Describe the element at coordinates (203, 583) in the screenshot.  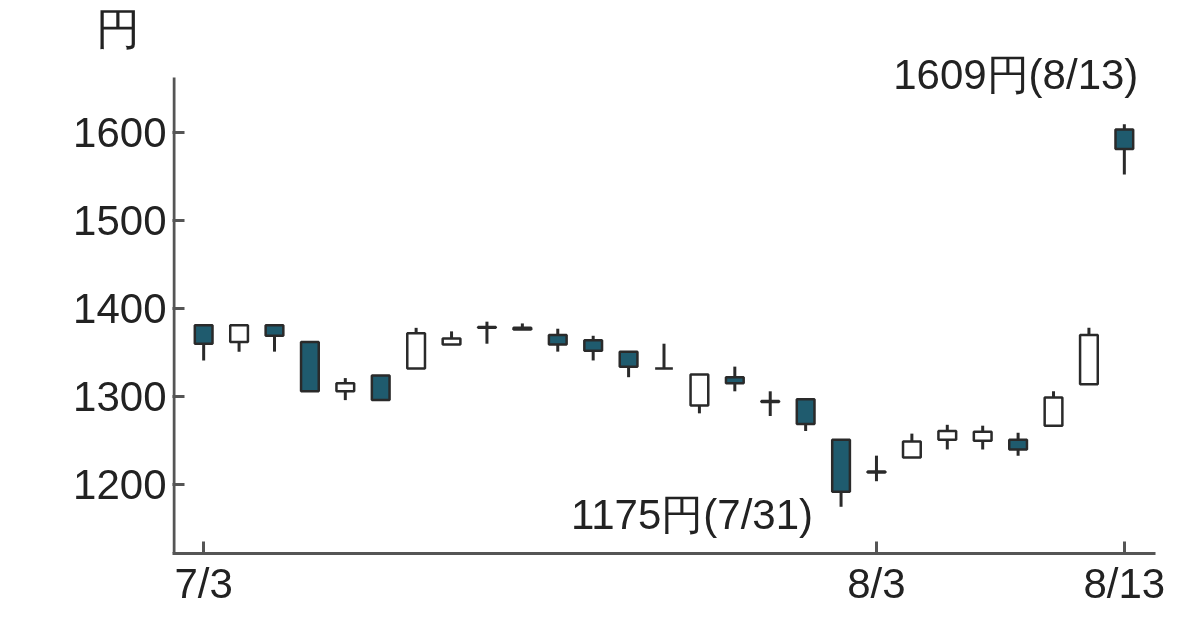
I see `x-tick-label: 7/3` at that location.